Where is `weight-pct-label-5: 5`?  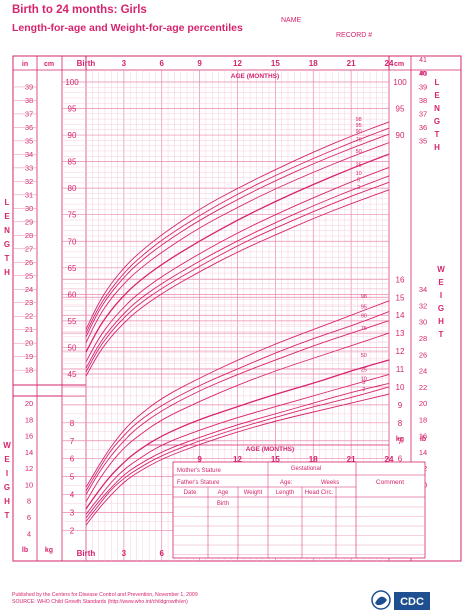 weight-pct-label-5: 5 is located at coordinates (363, 383).